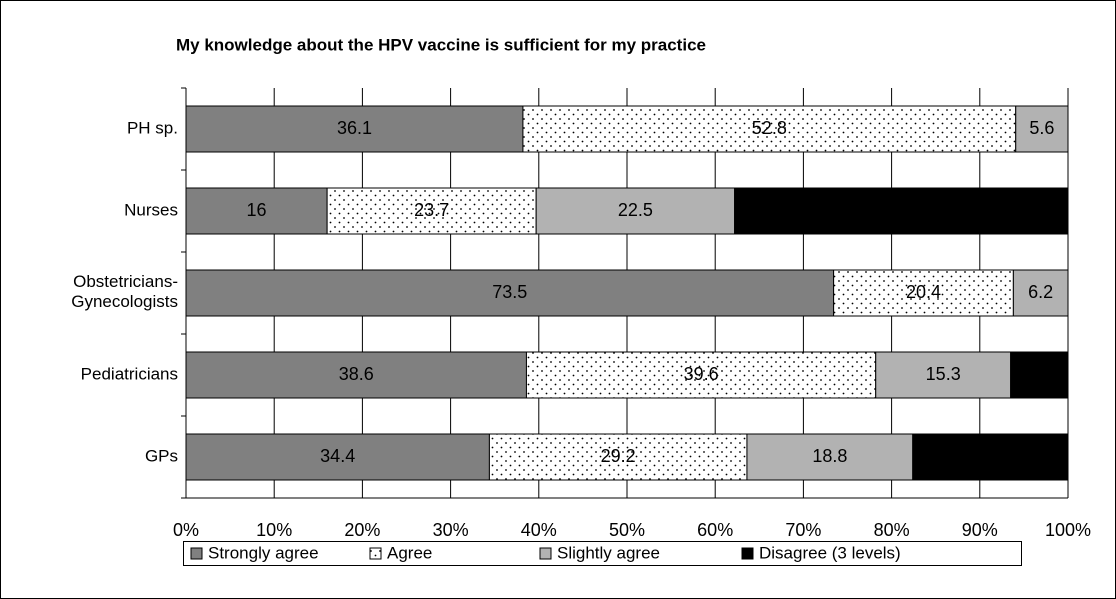 The height and width of the screenshot is (599, 1116). What do you see at coordinates (539, 530) in the screenshot?
I see `x-tick-label: 40%` at bounding box center [539, 530].